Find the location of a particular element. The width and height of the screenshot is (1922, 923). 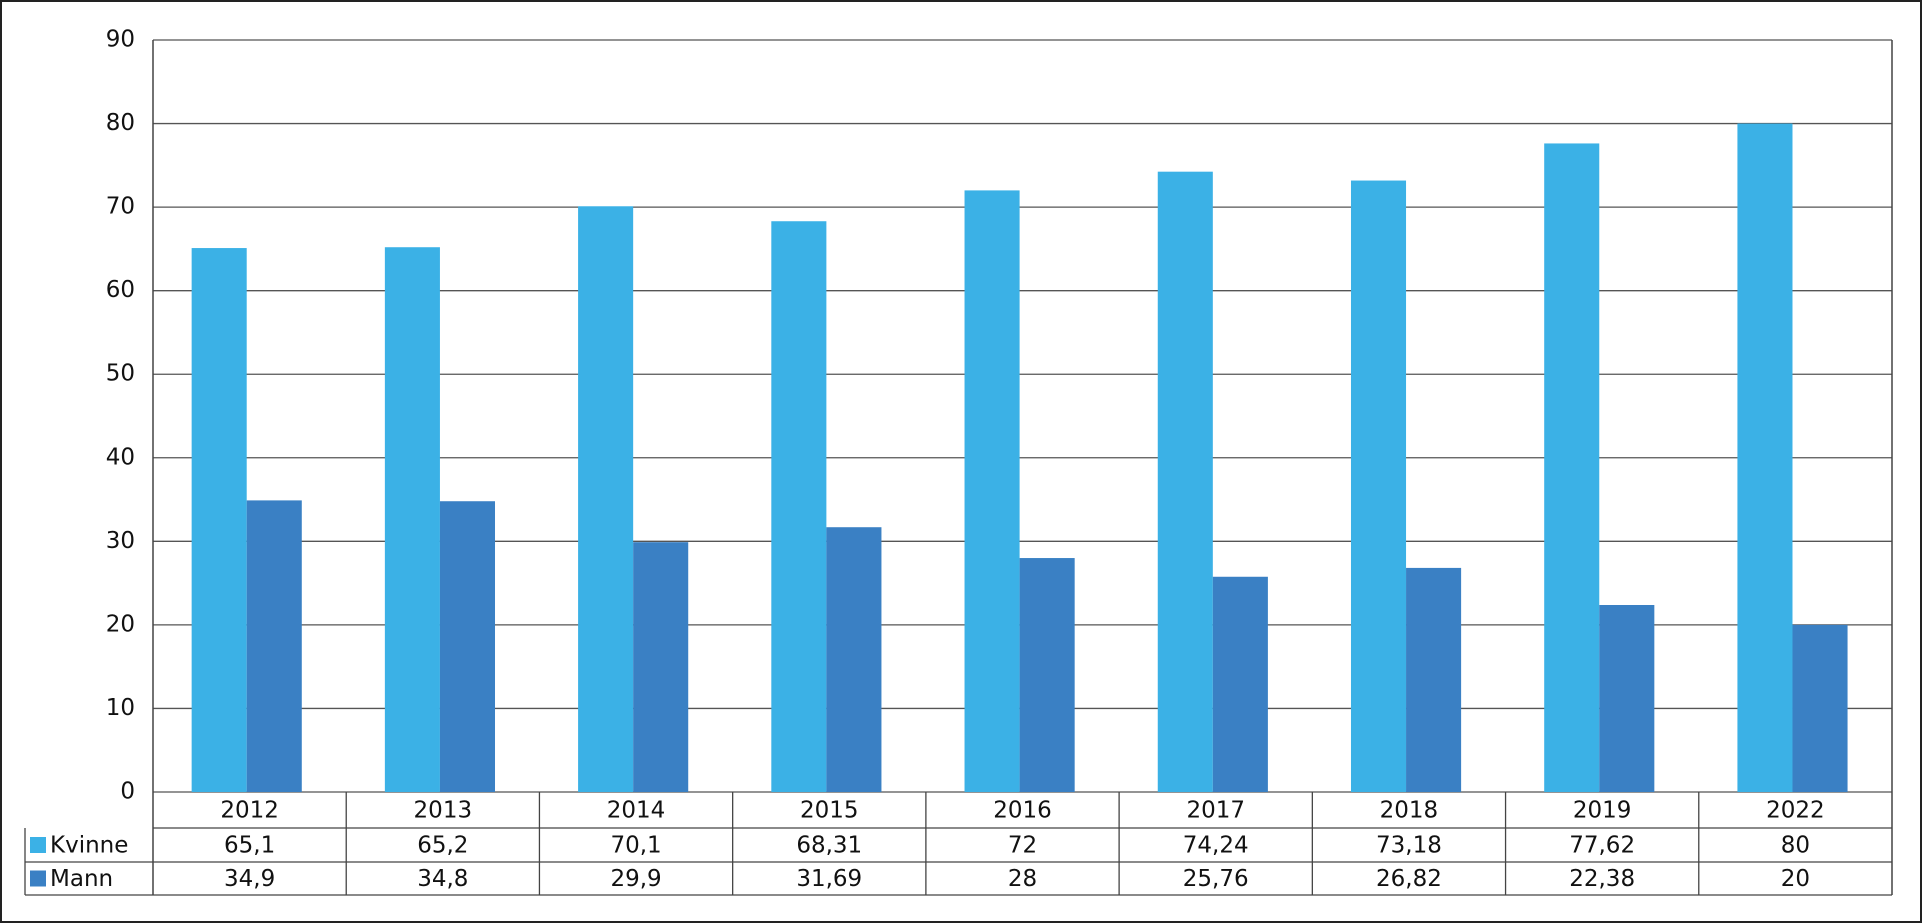

table-value: 68,31 is located at coordinates (829, 846).